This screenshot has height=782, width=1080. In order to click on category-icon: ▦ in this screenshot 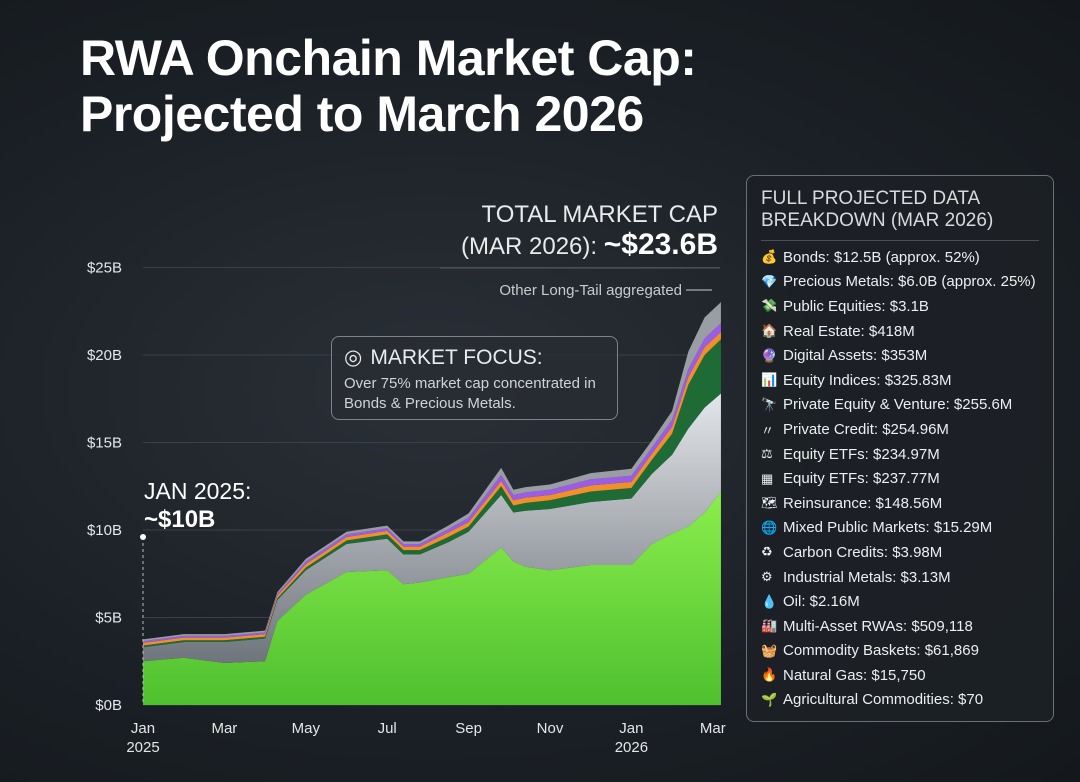, I will do `click(767, 478)`.